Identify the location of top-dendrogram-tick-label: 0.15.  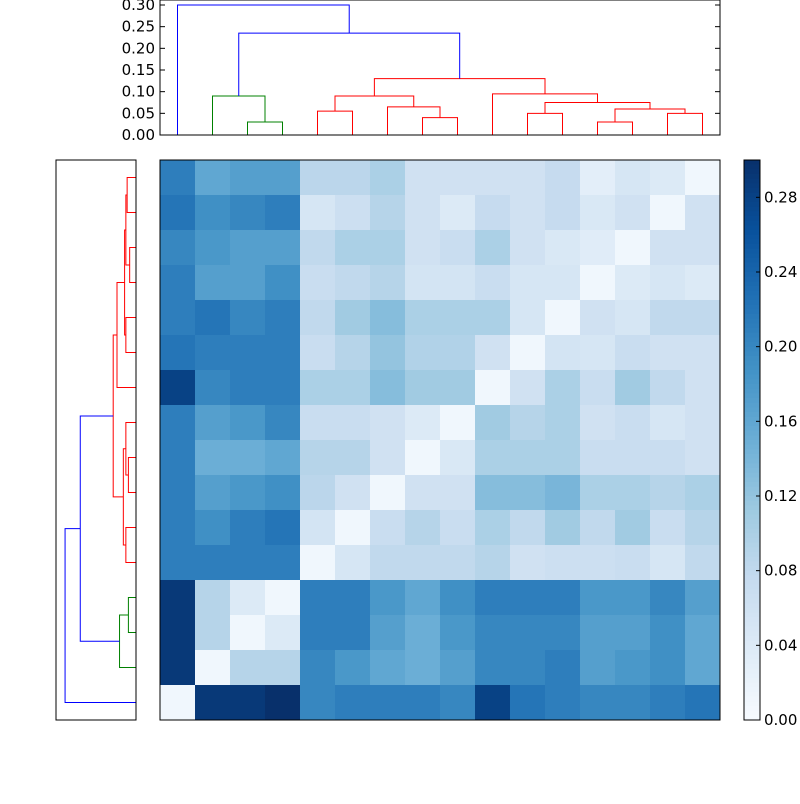
(138, 70).